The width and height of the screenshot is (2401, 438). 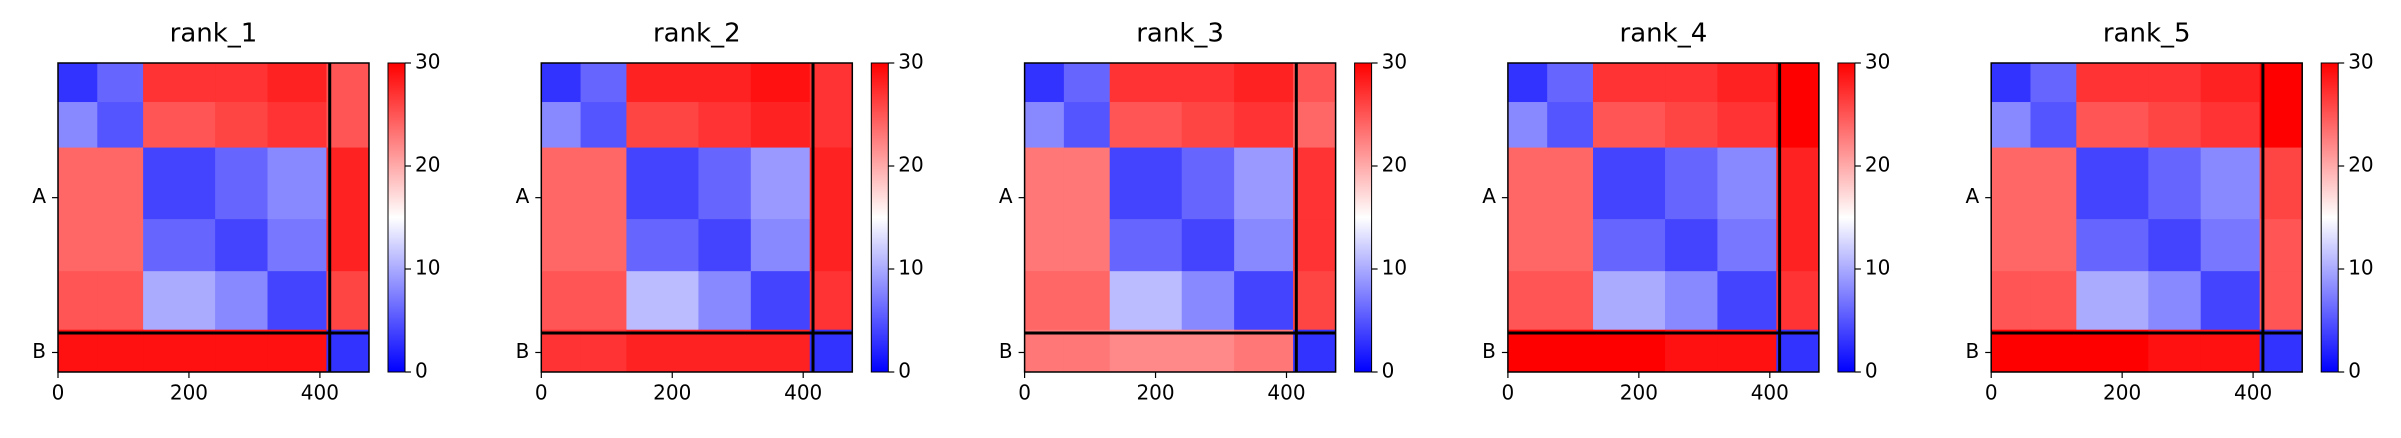 I want to click on y-tick-label: A, so click(x=1006, y=196).